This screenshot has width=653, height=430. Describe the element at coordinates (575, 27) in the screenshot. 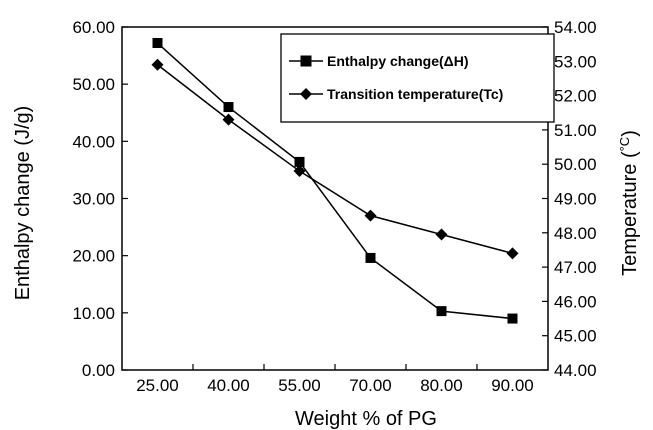

I see `y-right-tick-label: 54.00` at that location.